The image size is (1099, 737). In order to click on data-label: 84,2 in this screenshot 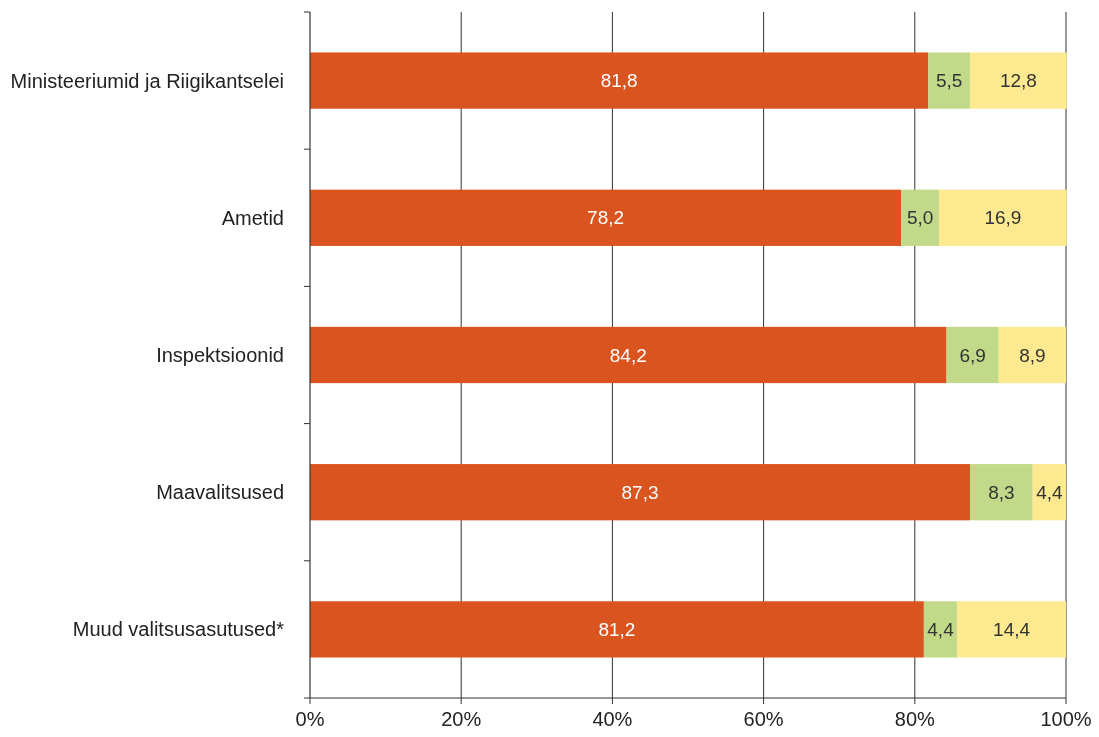, I will do `click(628, 355)`.